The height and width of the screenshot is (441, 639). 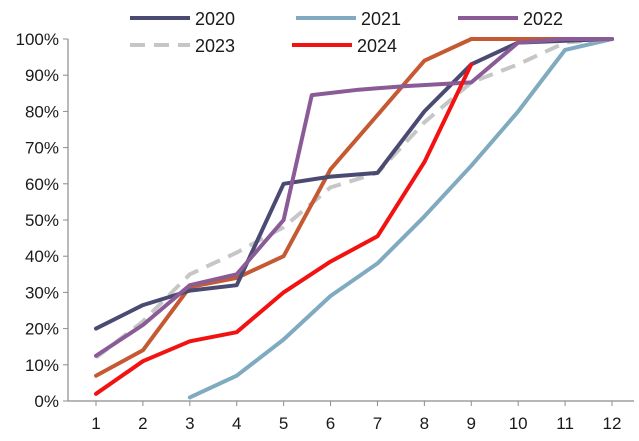 I want to click on legend-label-2022: 2022, so click(x=543, y=19).